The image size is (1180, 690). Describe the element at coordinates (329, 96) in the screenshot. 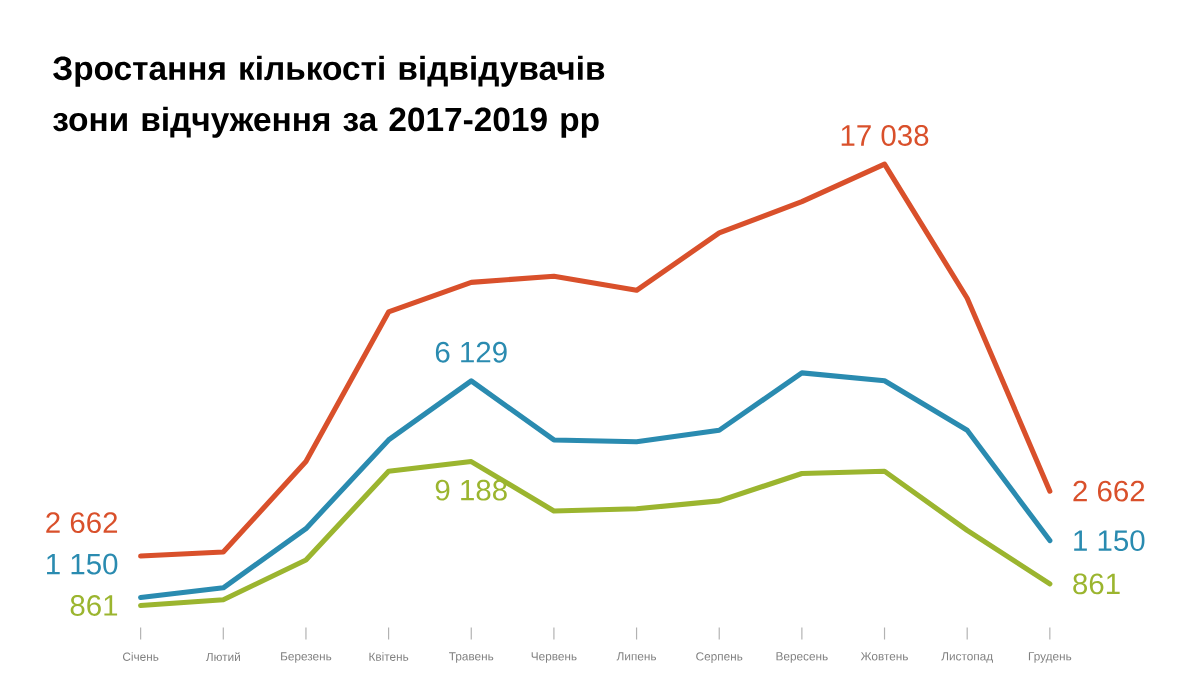

I see `chart-title: Зростання кількості відвідувачів зони відчуження за 2017-2019 рр` at that location.